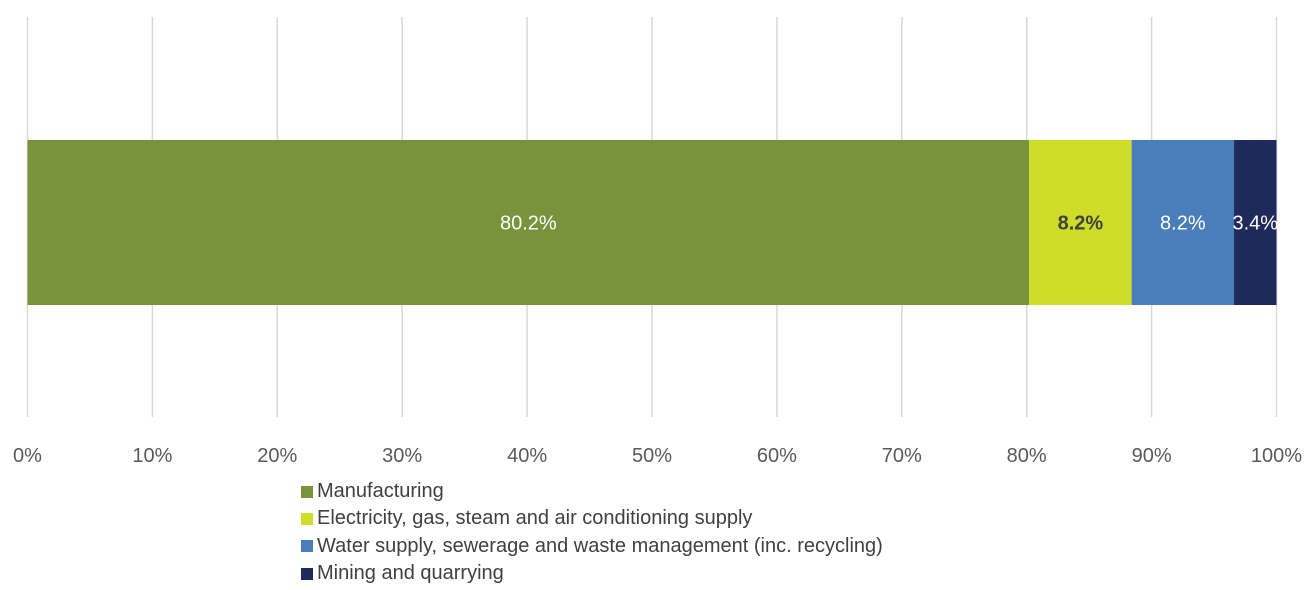  I want to click on data-label: 80.2%, so click(528, 224).